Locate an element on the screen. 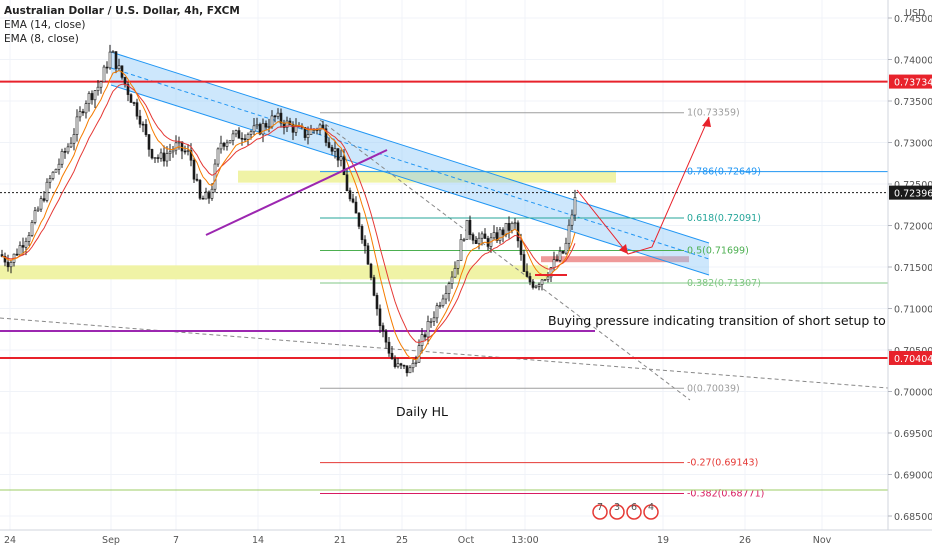 The image size is (932, 550). price-tick-label: 0.71000 is located at coordinates (913, 310).